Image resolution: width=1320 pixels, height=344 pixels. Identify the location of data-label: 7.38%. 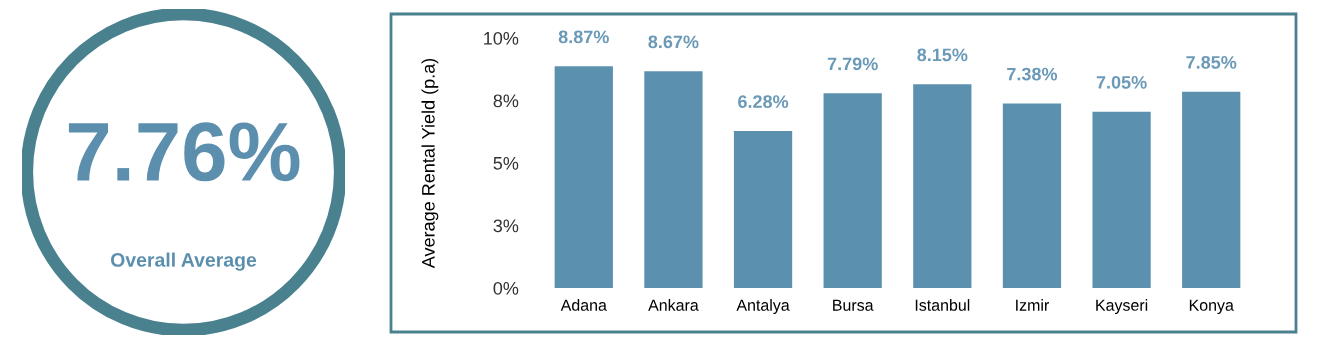
(1032, 74).